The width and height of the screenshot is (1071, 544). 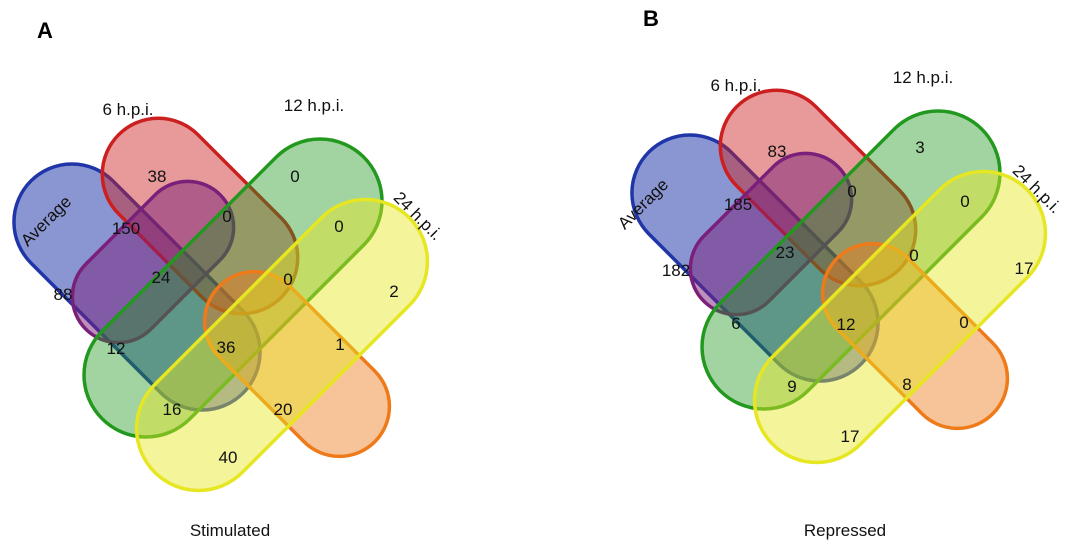 I want to click on region-count: 20, so click(x=283, y=409).